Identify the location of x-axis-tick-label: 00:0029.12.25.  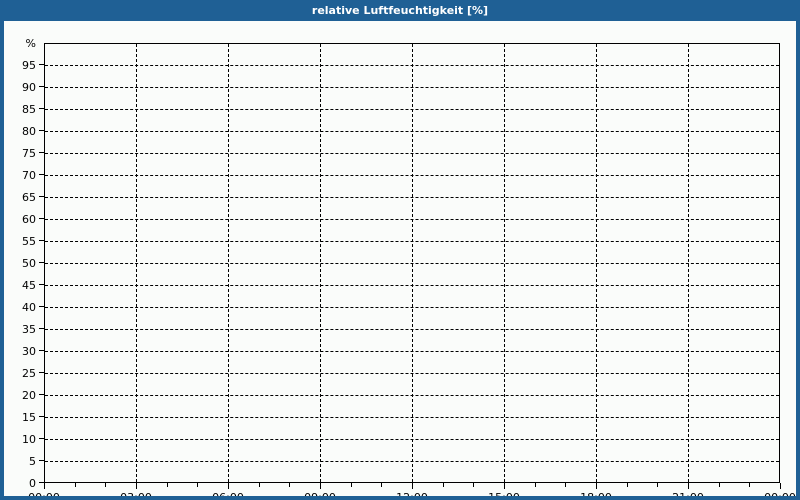
(44, 495).